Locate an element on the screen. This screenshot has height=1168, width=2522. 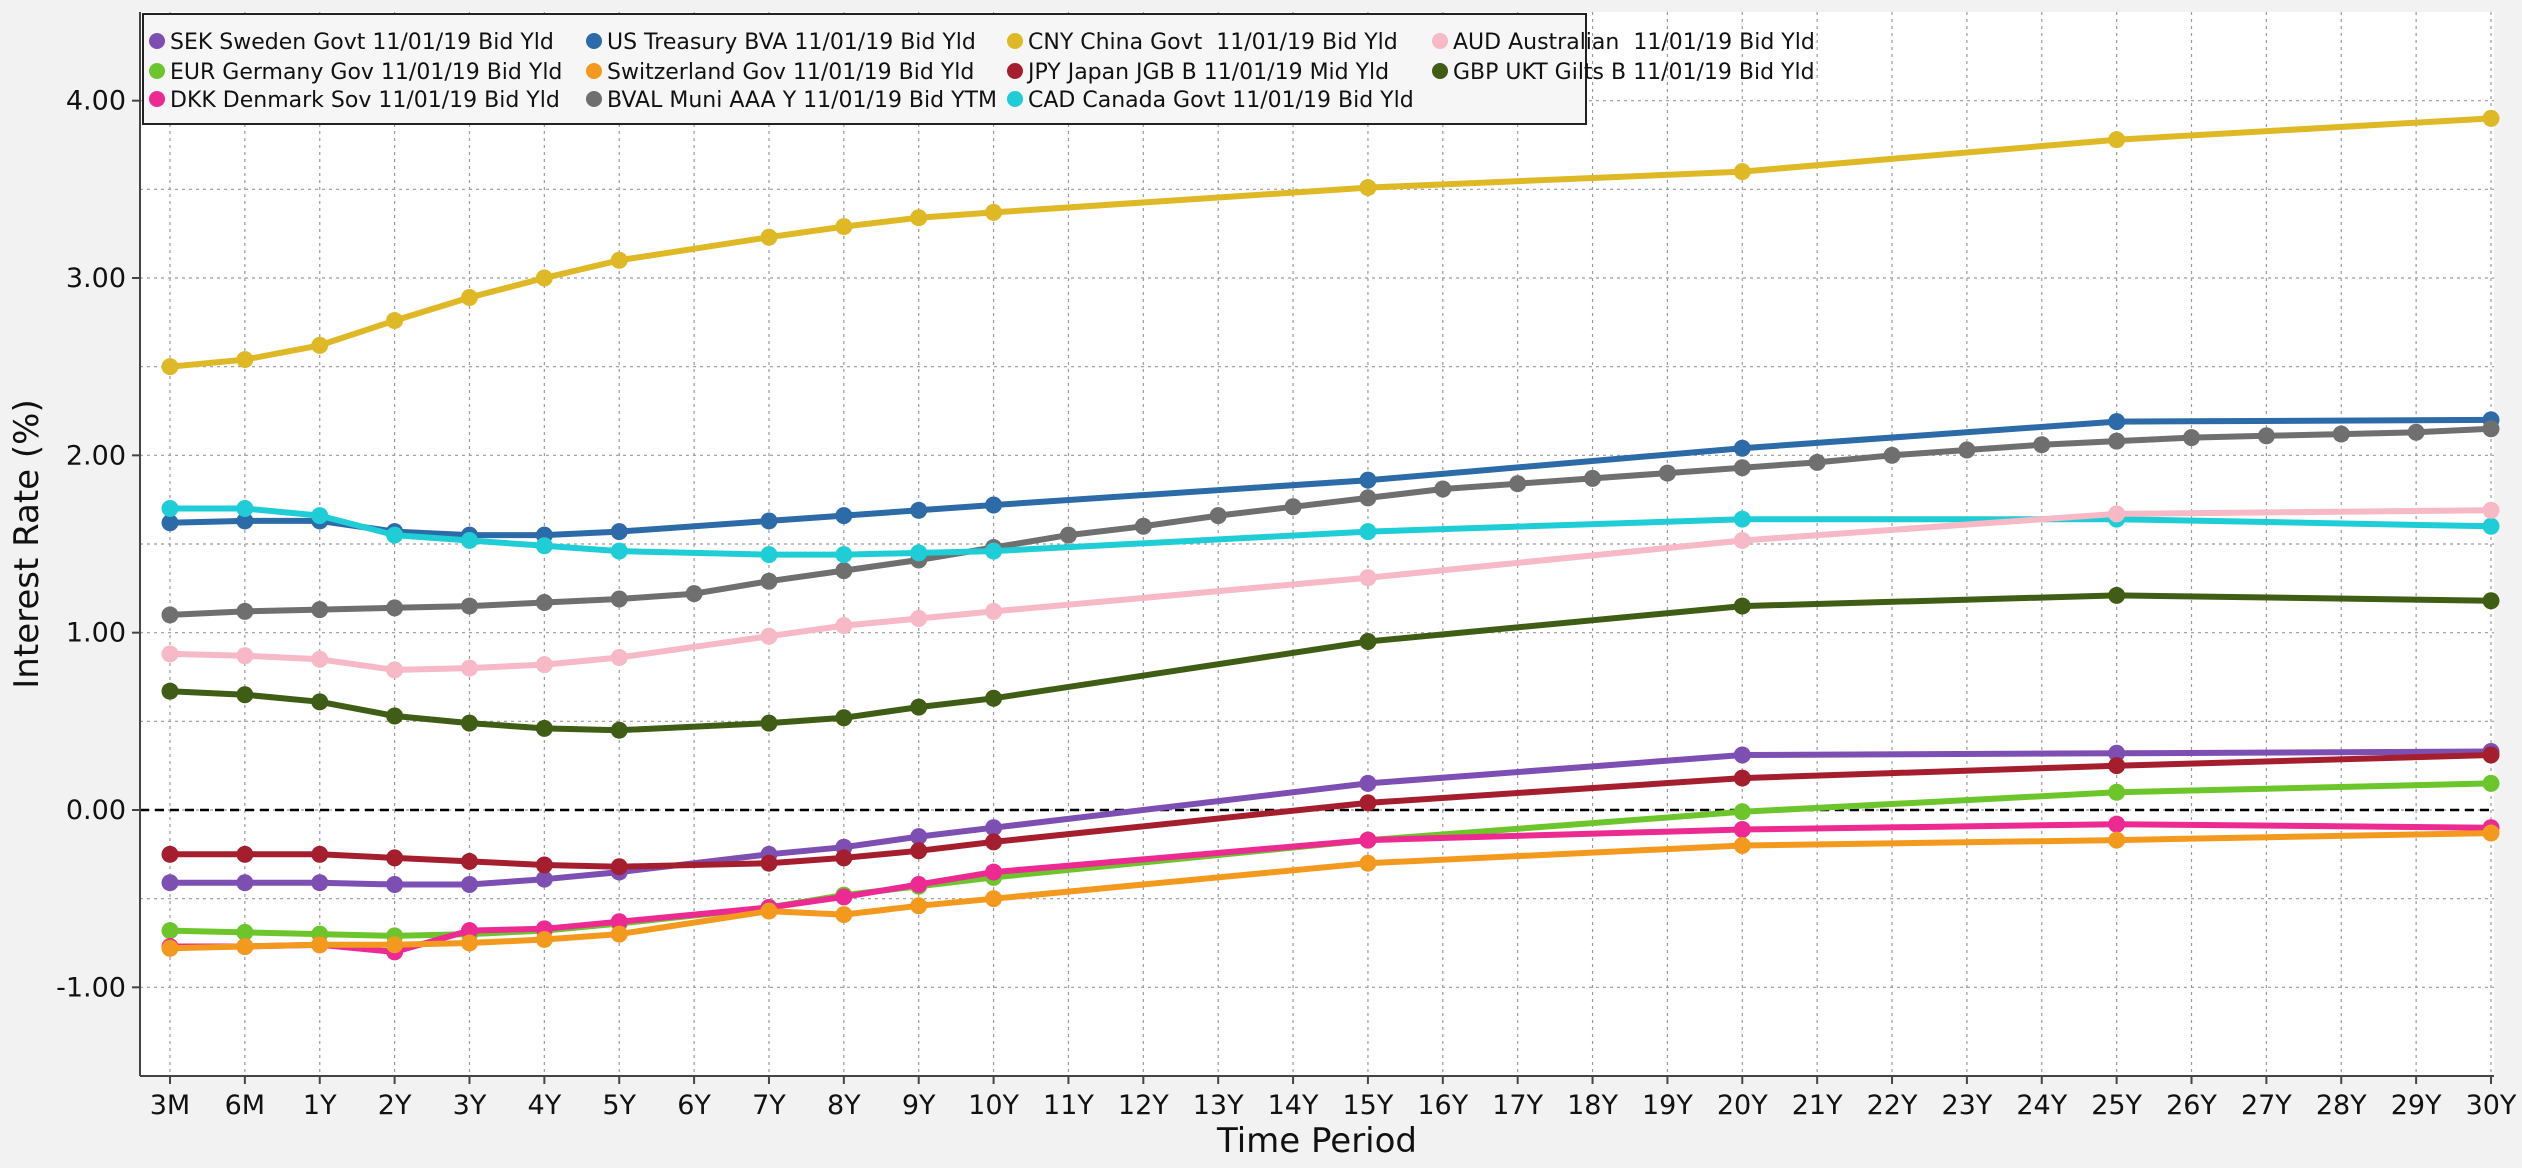
x-tick-label: 28Y is located at coordinates (2341, 1105).